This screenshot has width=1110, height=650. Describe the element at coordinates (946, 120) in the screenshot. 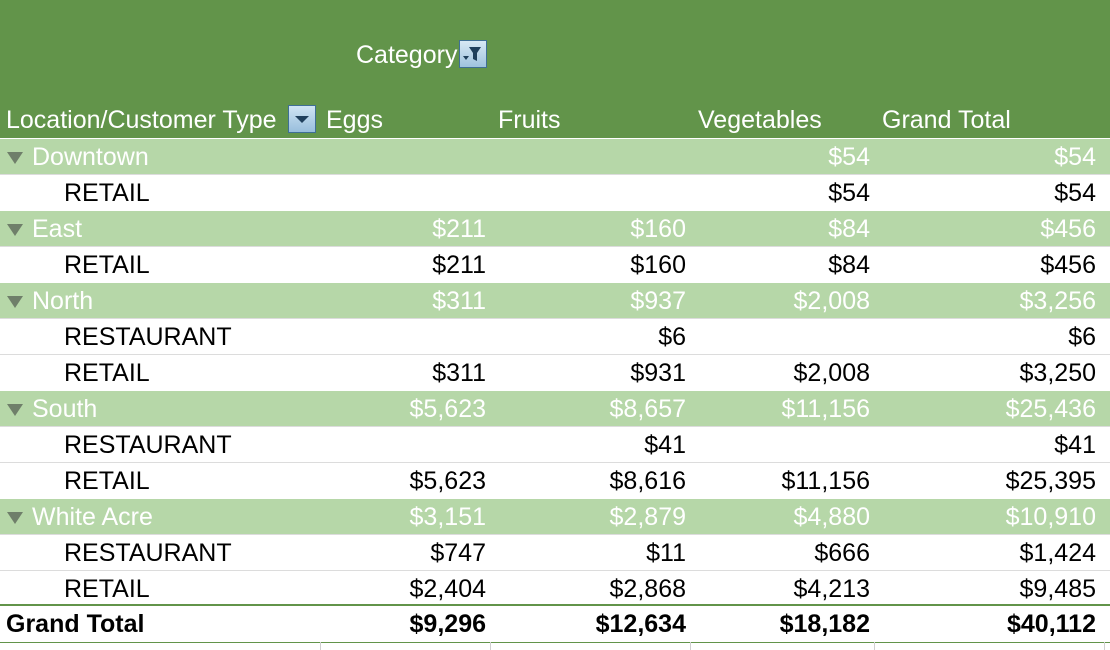

I see `column-header-grand-total: Grand Total` at that location.